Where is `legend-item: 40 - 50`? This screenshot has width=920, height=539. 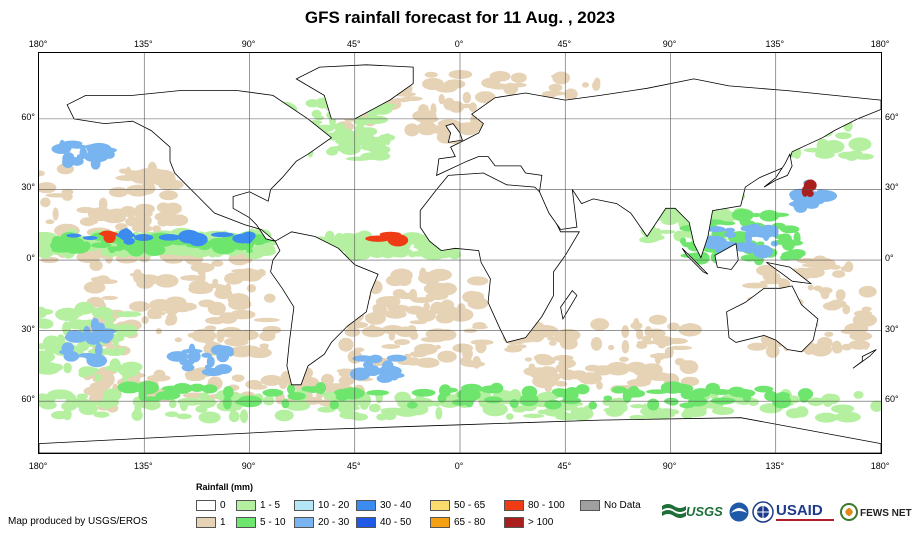 legend-item: 40 - 50 is located at coordinates (383, 523).